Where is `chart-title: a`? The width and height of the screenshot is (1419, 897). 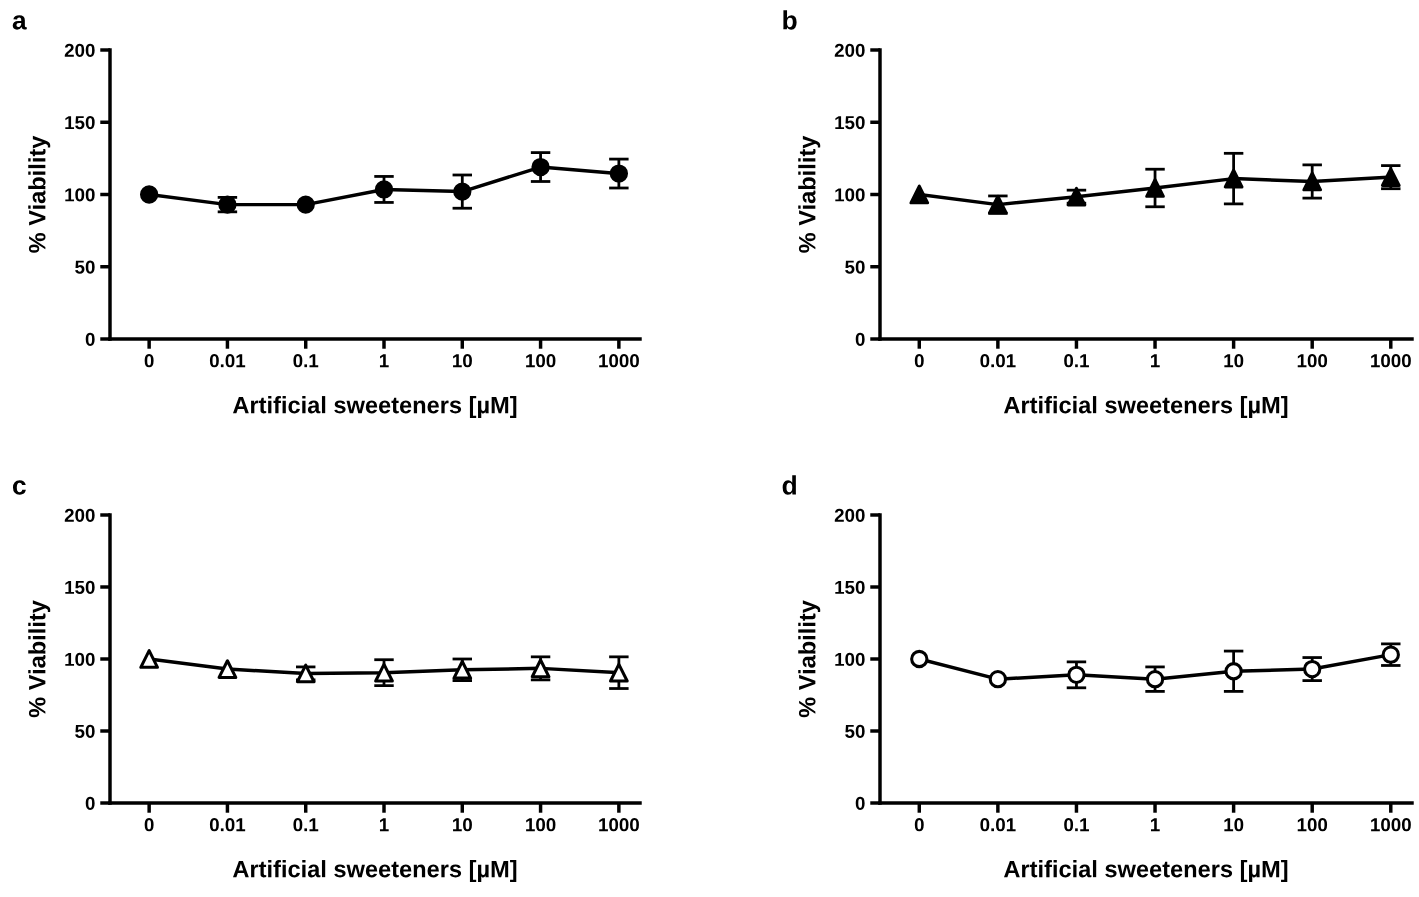 chart-title: a is located at coordinates (19, 22).